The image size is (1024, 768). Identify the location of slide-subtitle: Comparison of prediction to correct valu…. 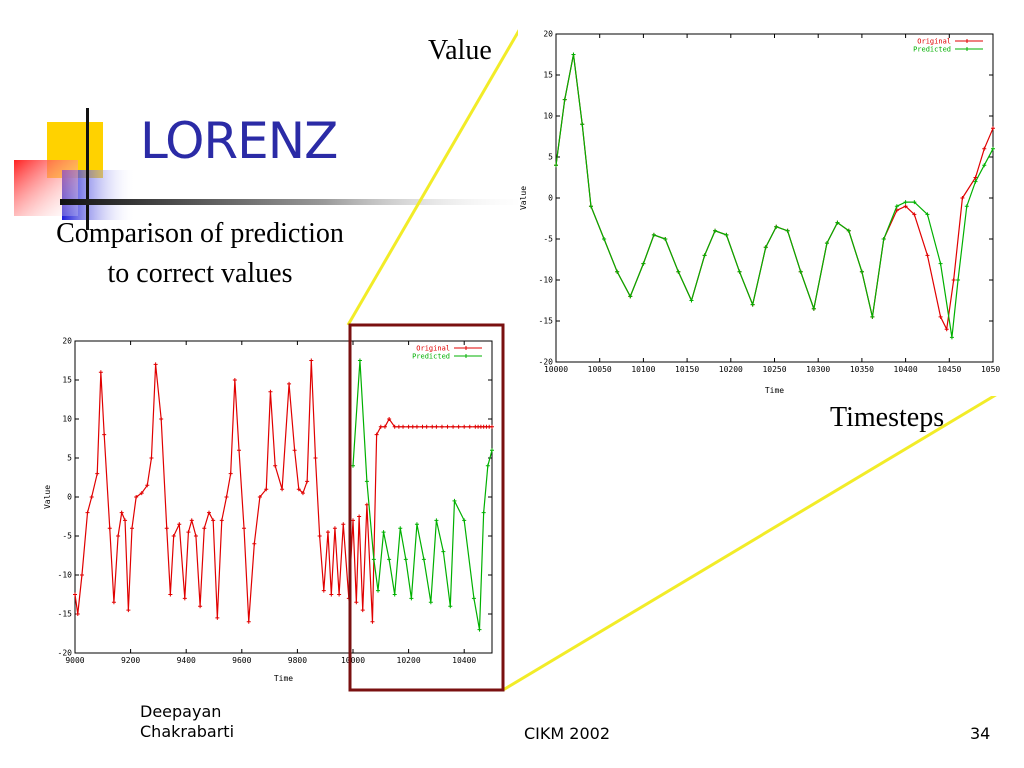
(200, 254).